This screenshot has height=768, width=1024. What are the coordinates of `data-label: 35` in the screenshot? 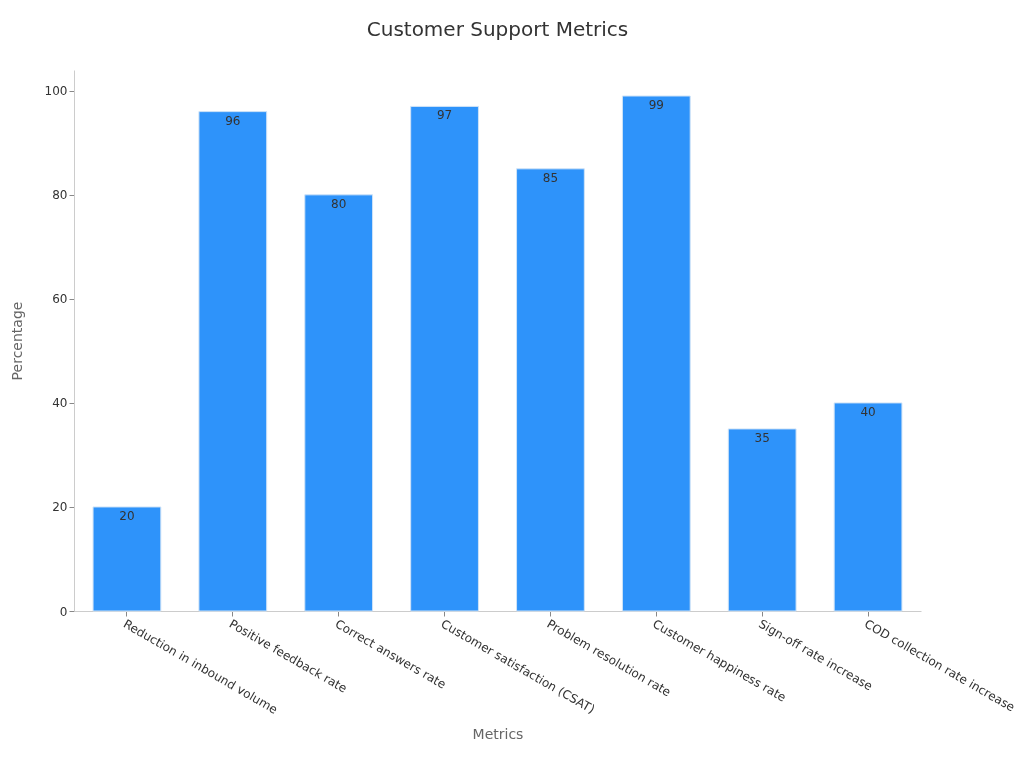 It's located at (762, 437).